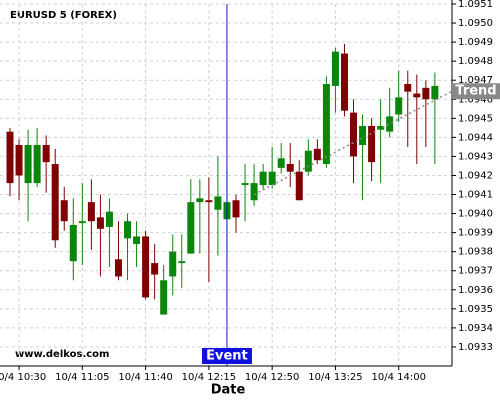 Image resolution: width=500 pixels, height=400 pixels. What do you see at coordinates (475, 290) in the screenshot?
I see `y-tick-label: 1.0936` at bounding box center [475, 290].